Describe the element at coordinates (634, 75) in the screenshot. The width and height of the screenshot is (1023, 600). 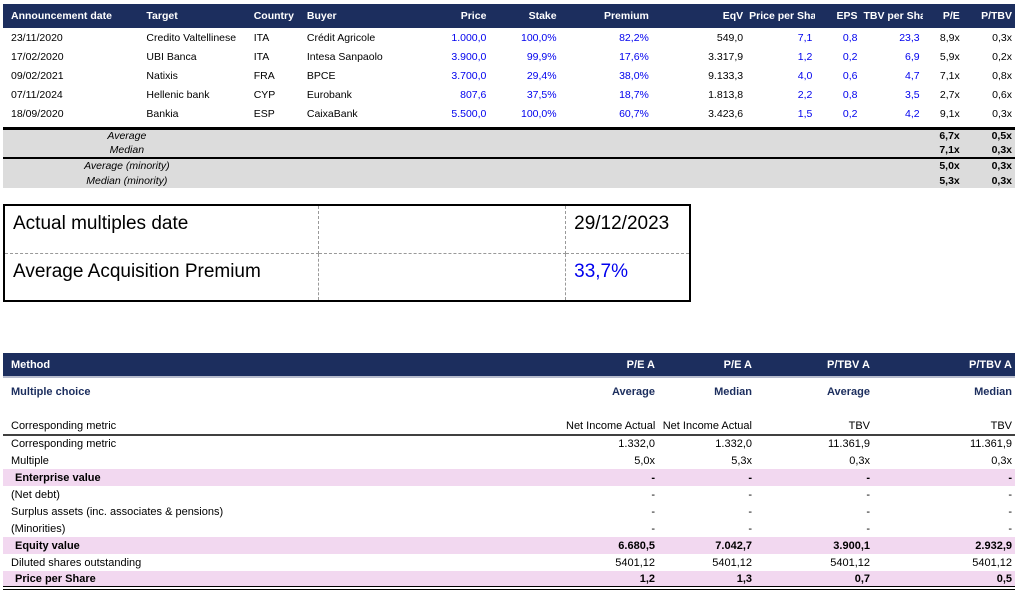
I see `input-cell-premium: 38,0%` at that location.